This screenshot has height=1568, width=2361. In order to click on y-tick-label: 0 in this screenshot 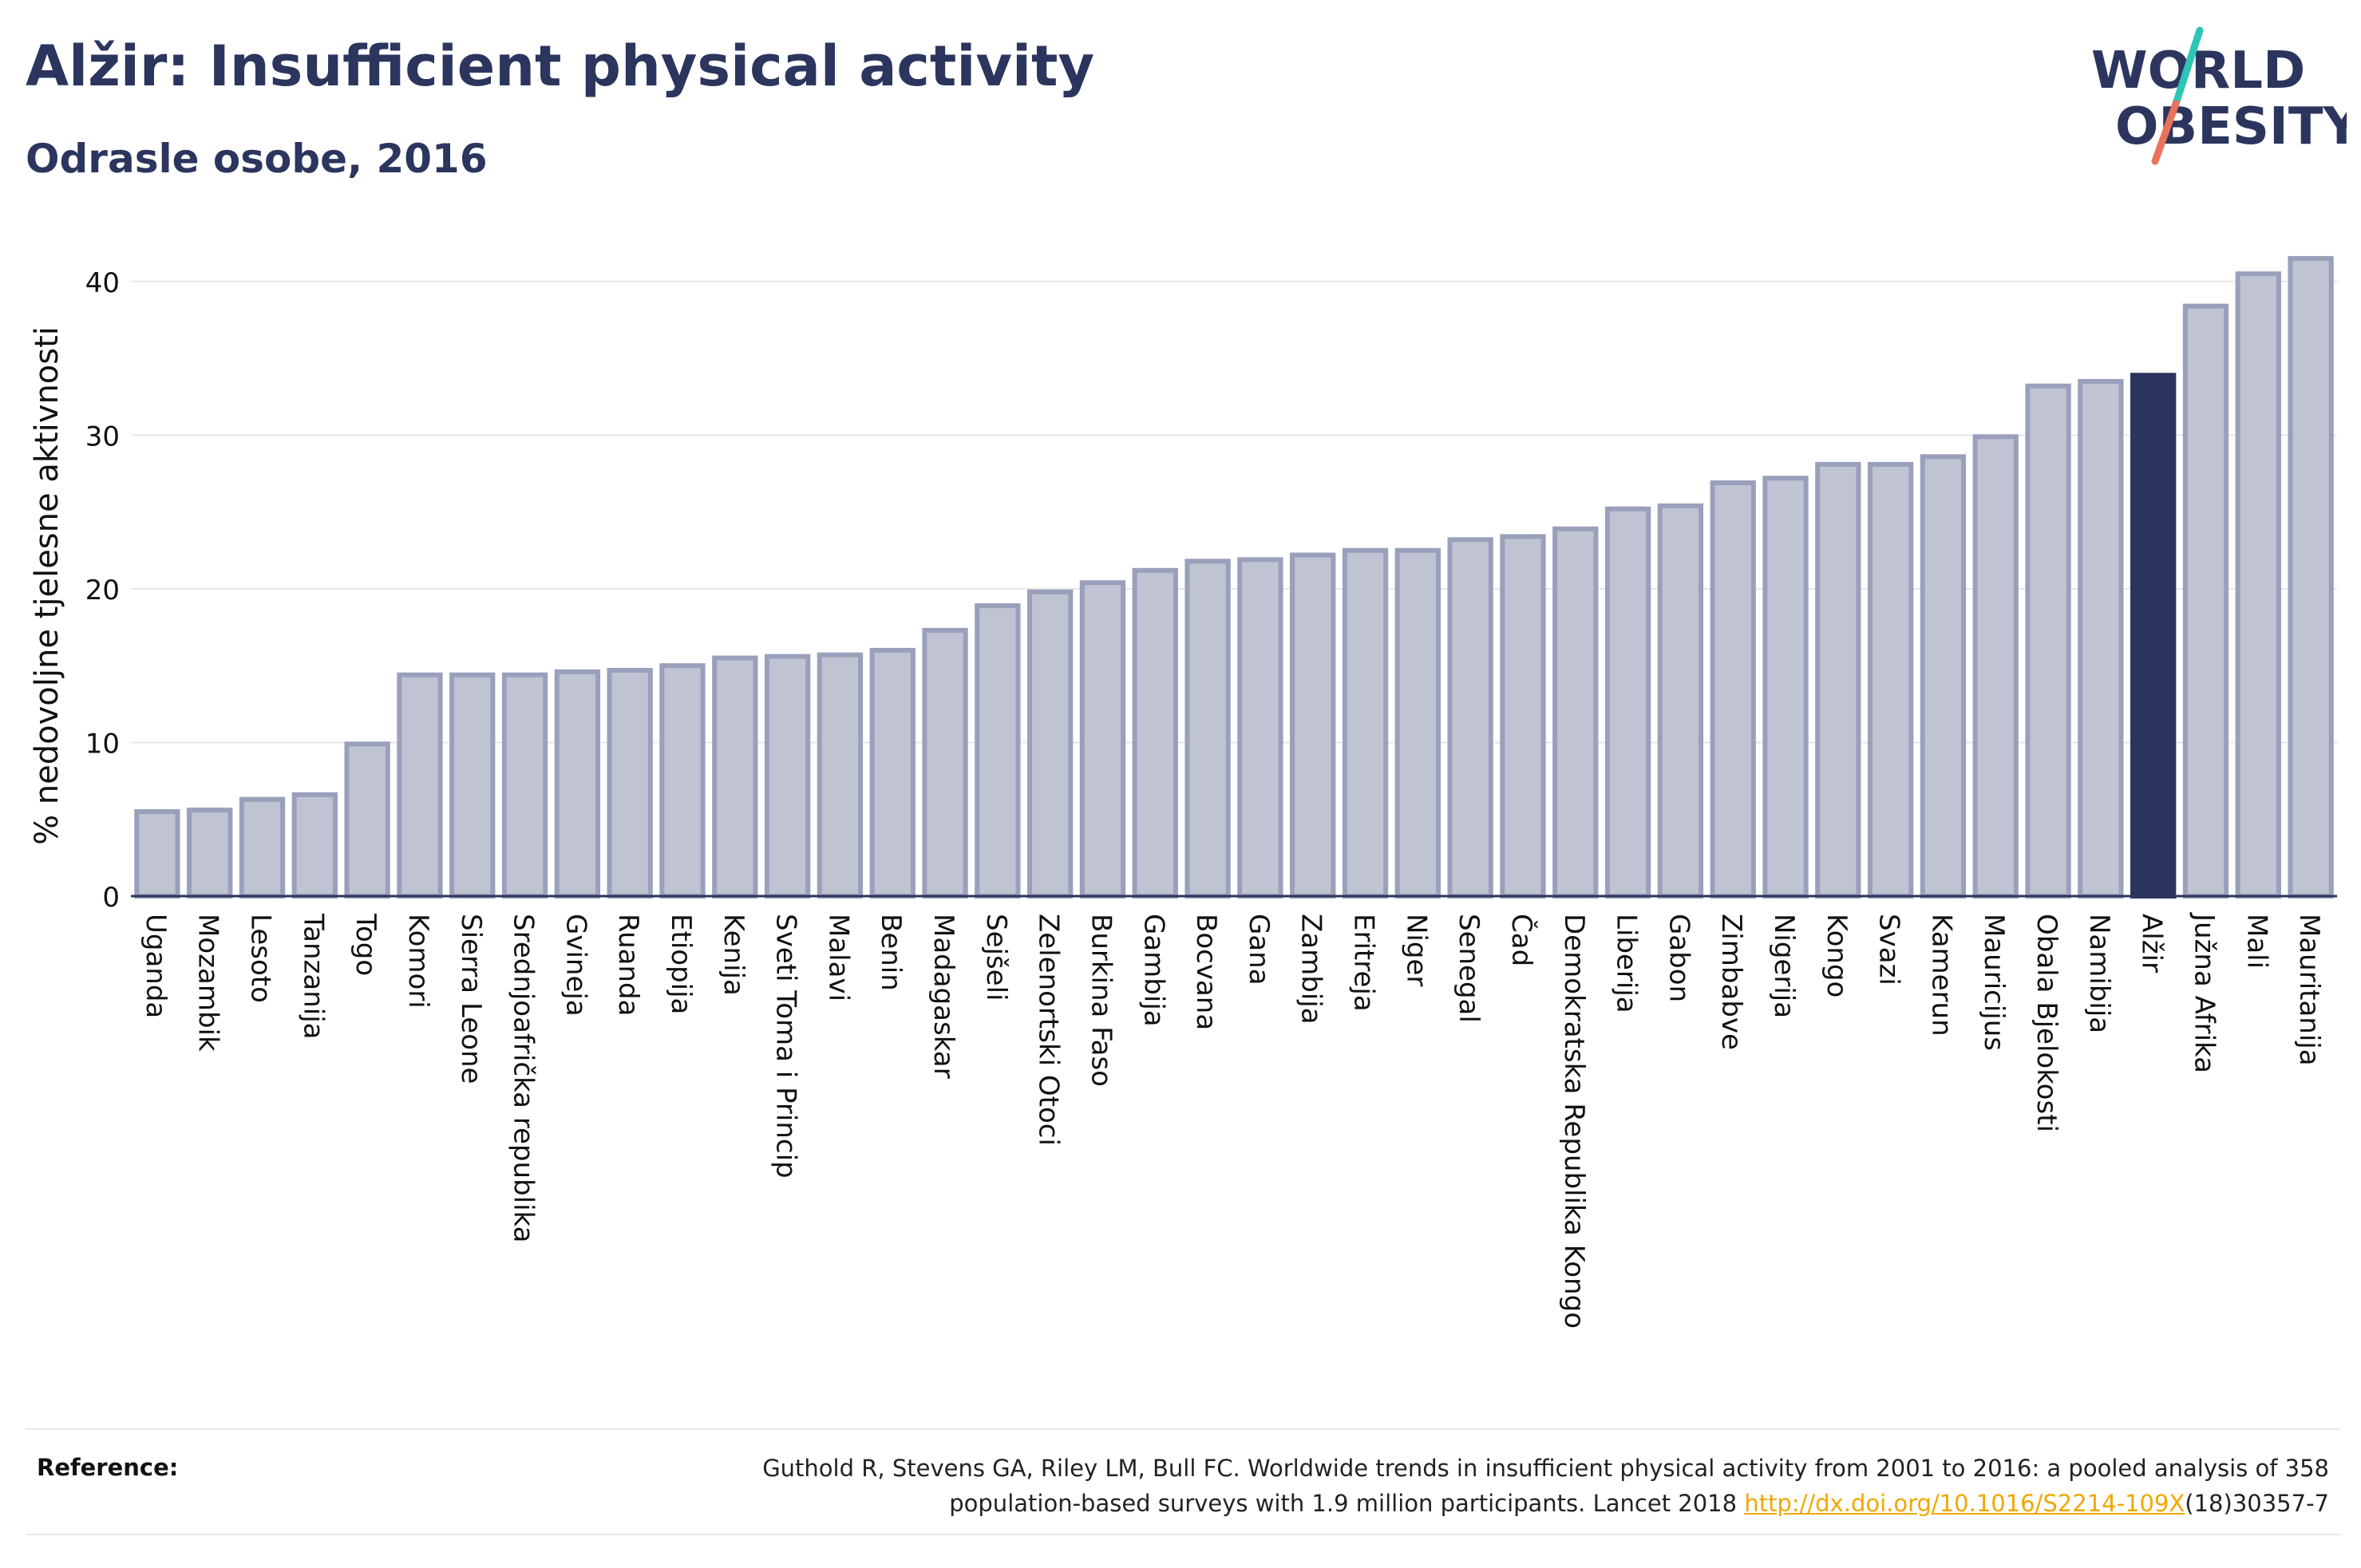, I will do `click(111, 898)`.